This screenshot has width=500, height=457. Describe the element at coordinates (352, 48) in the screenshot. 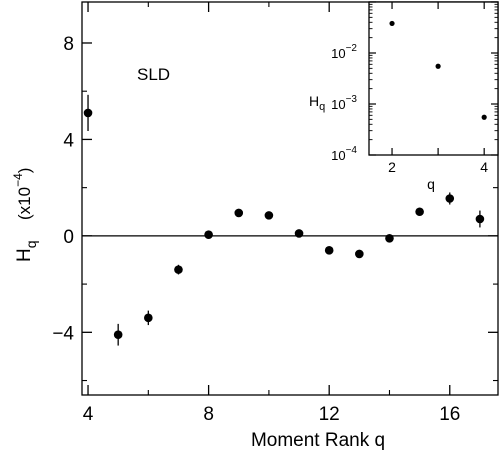

I see `inset-y-tick-exponent: −2` at that location.